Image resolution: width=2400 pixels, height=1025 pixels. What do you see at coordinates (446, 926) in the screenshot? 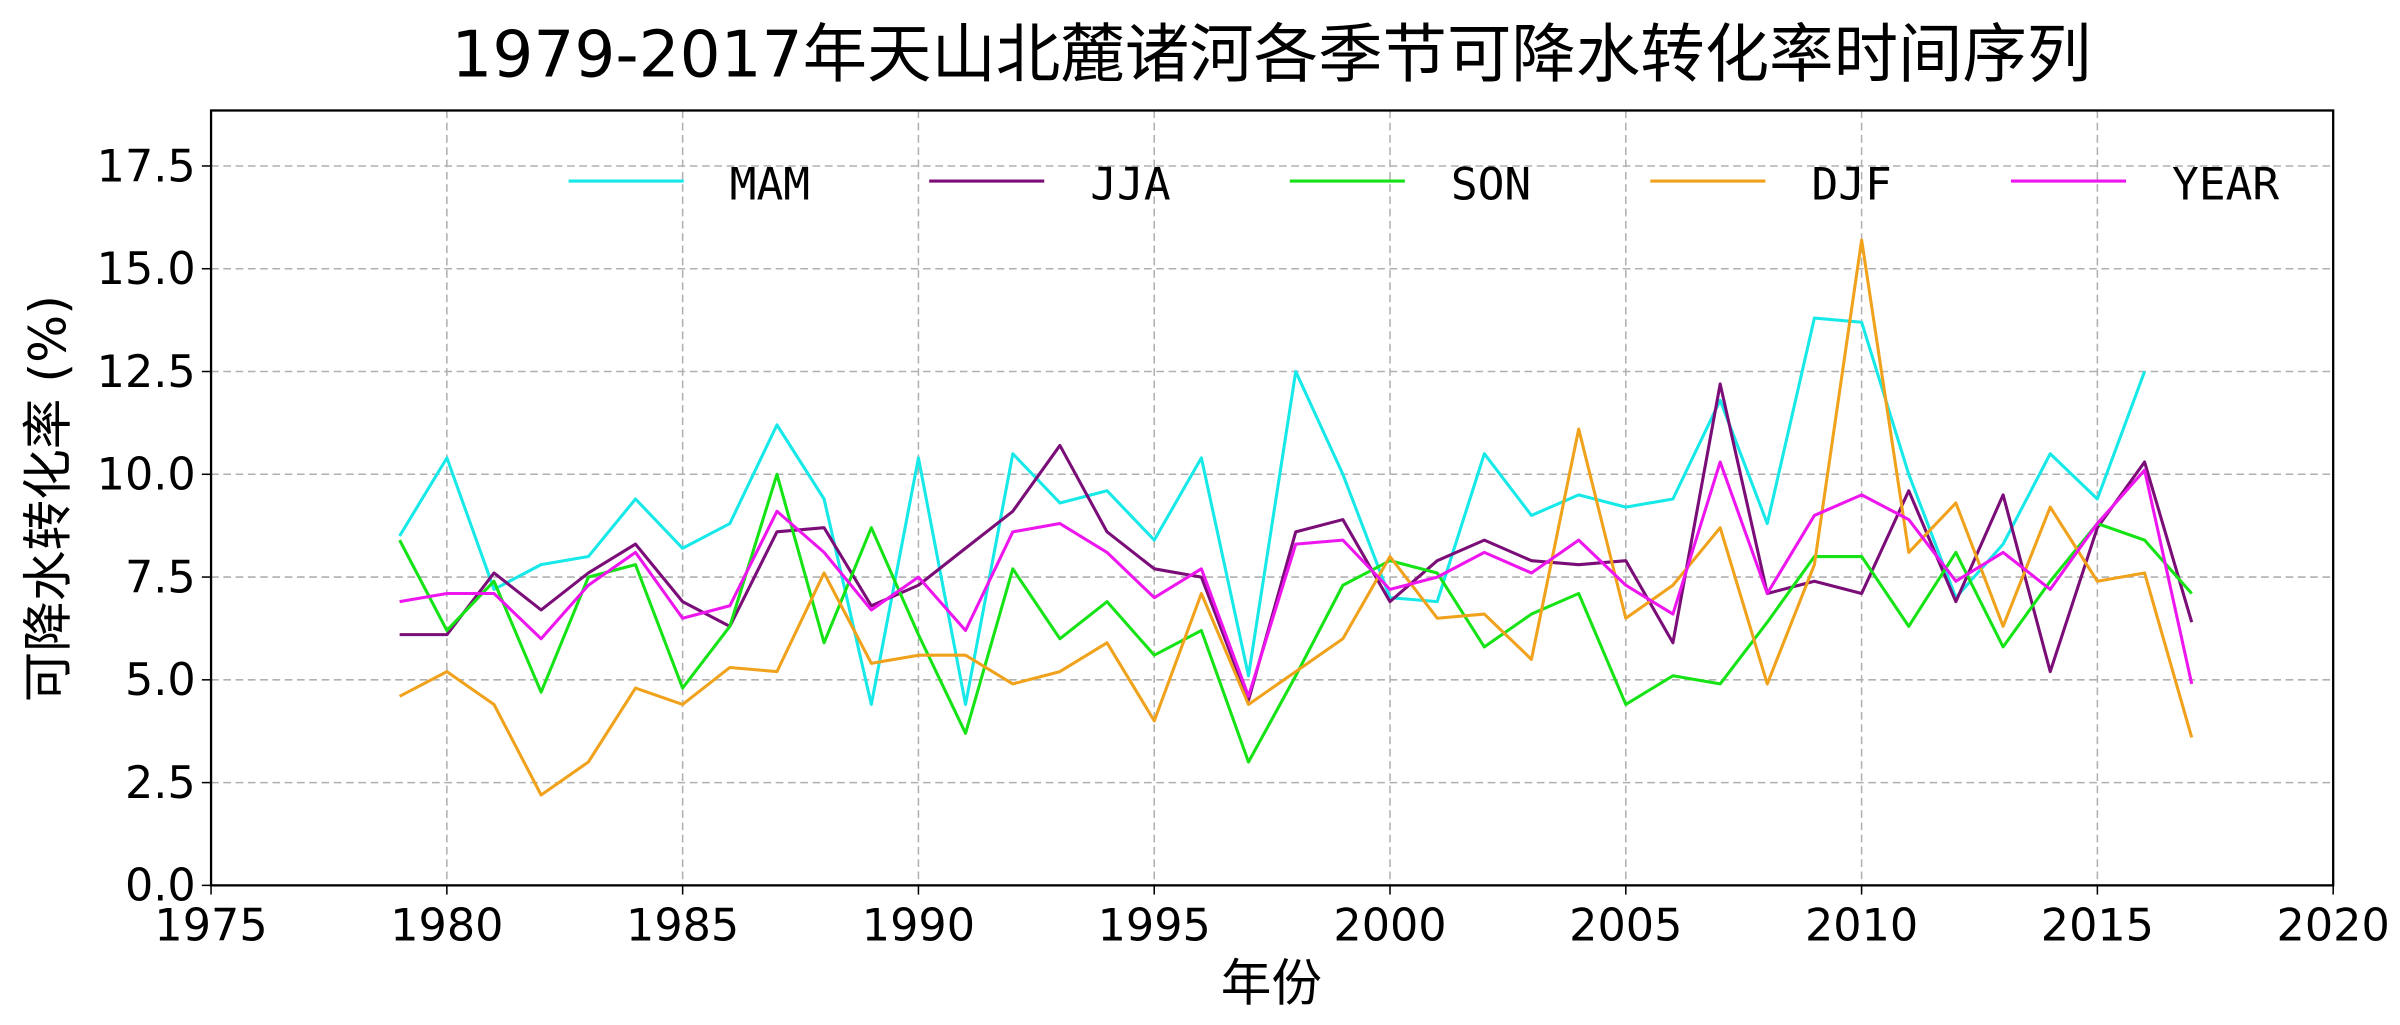
I see `x-tick-label: 1980` at bounding box center [446, 926].